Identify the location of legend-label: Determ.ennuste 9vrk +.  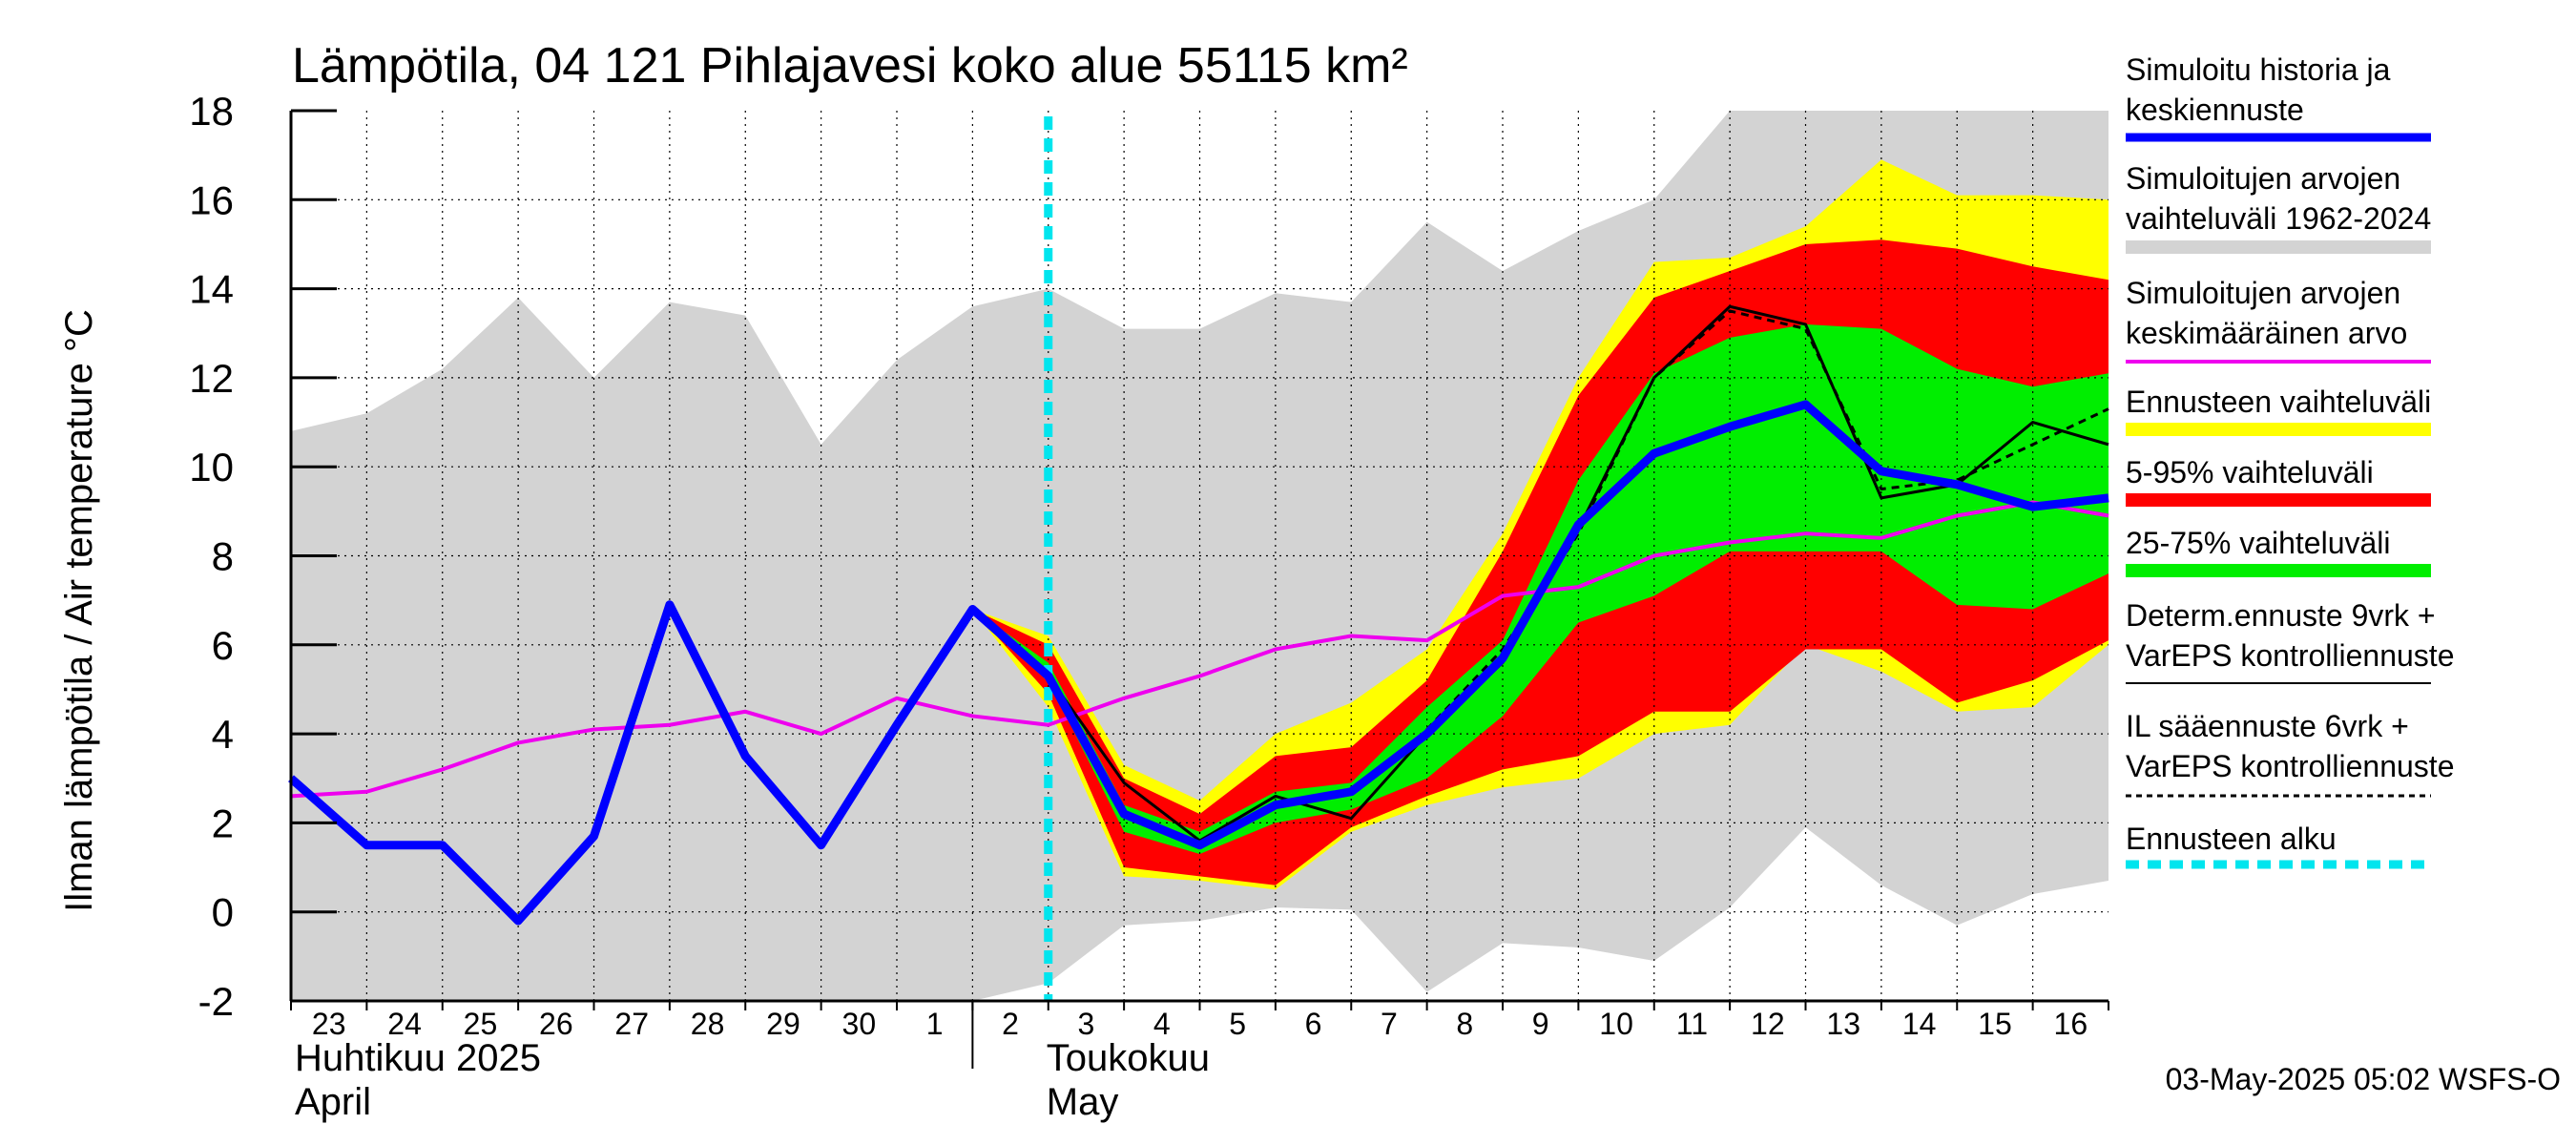
(2281, 615).